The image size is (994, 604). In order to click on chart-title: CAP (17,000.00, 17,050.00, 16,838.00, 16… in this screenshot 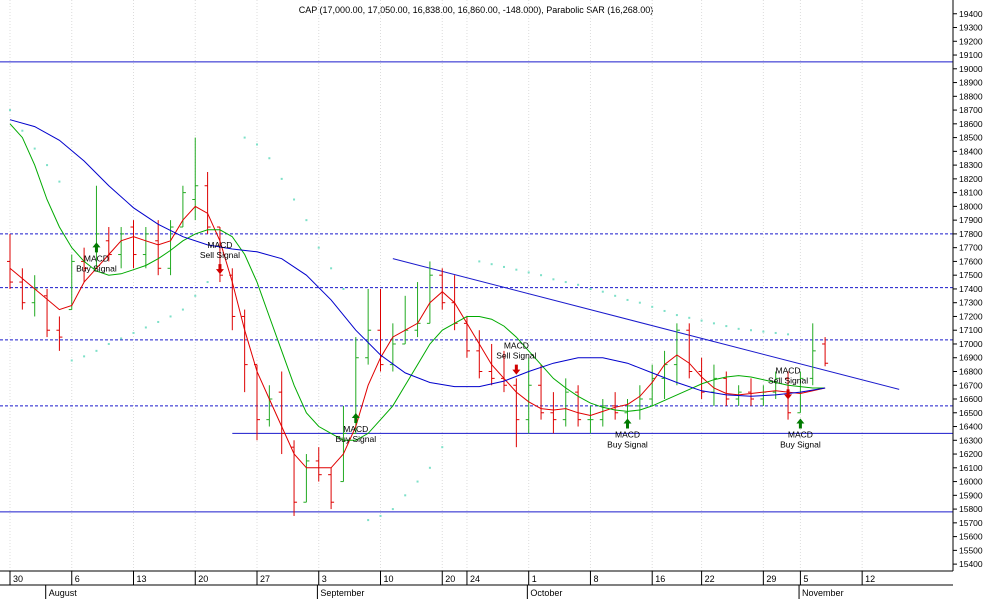, I will do `click(476, 10)`.